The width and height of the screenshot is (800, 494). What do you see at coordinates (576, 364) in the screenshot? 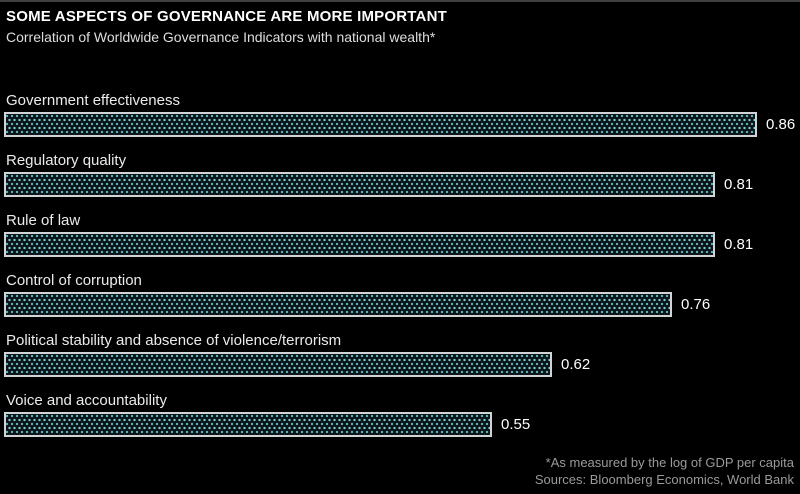
I see `bar-value: 0.62` at bounding box center [576, 364].